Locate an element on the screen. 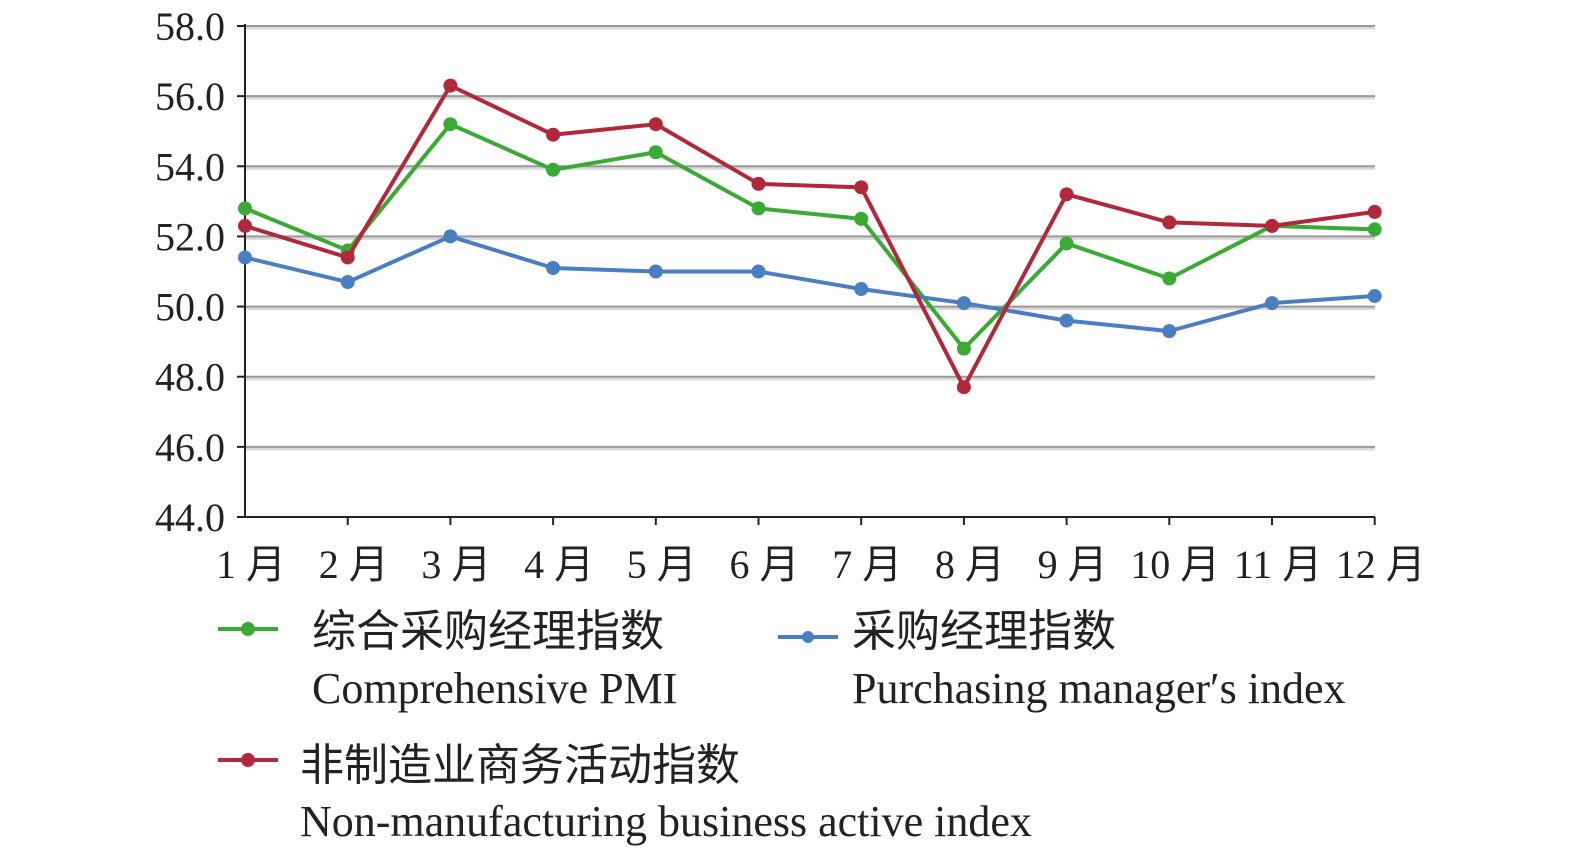 This screenshot has width=1575, height=858. y-tick-label: 52.0 is located at coordinates (190, 236).